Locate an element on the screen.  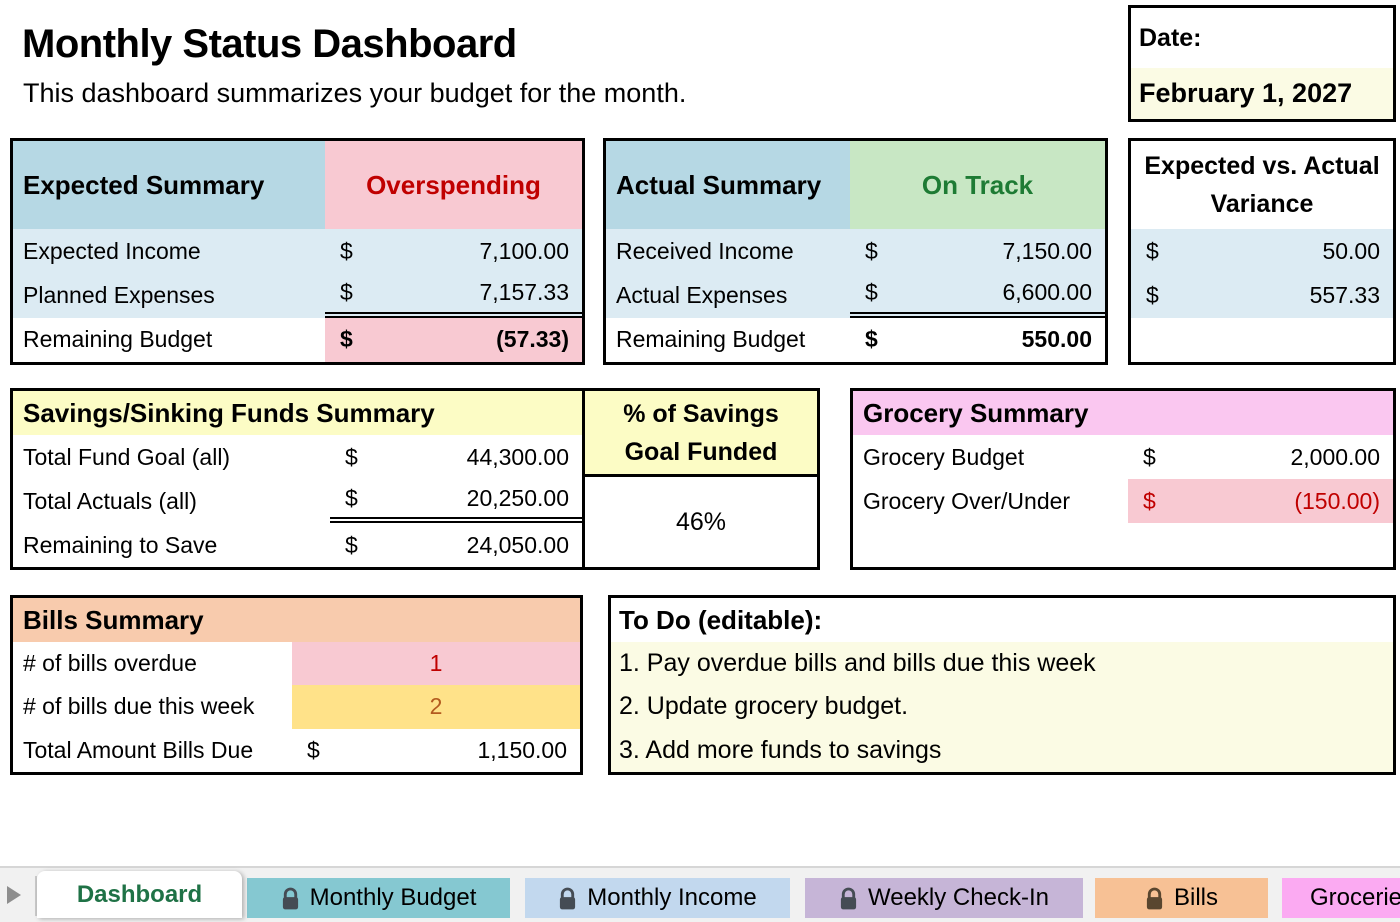
value-cell: $ 557.33 is located at coordinates (1262, 295).